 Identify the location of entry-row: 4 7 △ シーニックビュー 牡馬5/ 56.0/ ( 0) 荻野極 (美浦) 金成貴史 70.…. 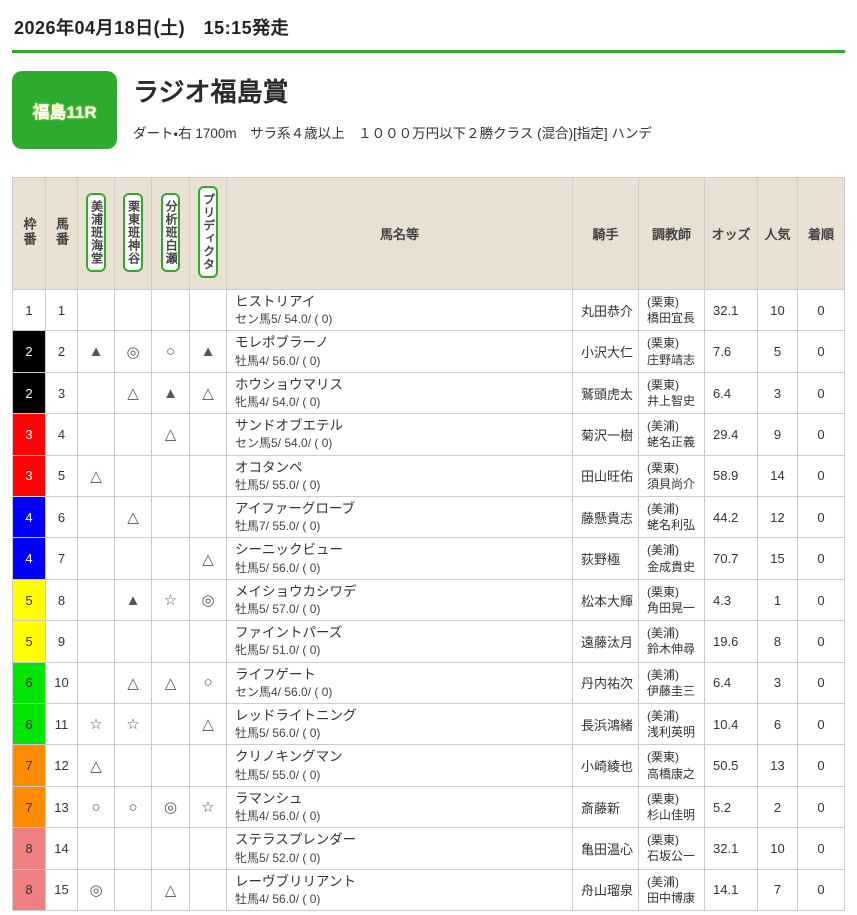
(428, 558).